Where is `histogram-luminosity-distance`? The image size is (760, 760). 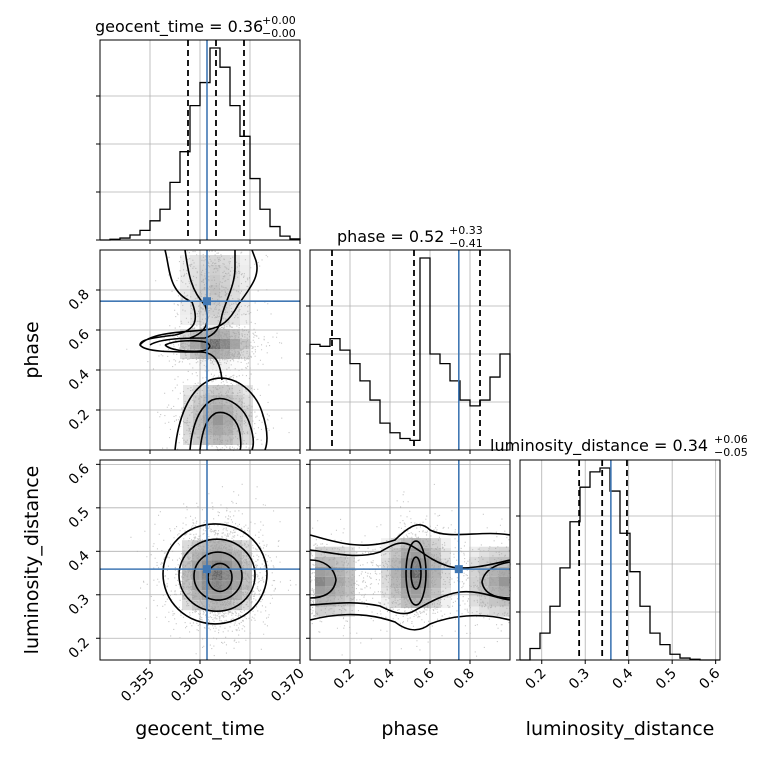 histogram-luminosity-distance is located at coordinates (620, 564).